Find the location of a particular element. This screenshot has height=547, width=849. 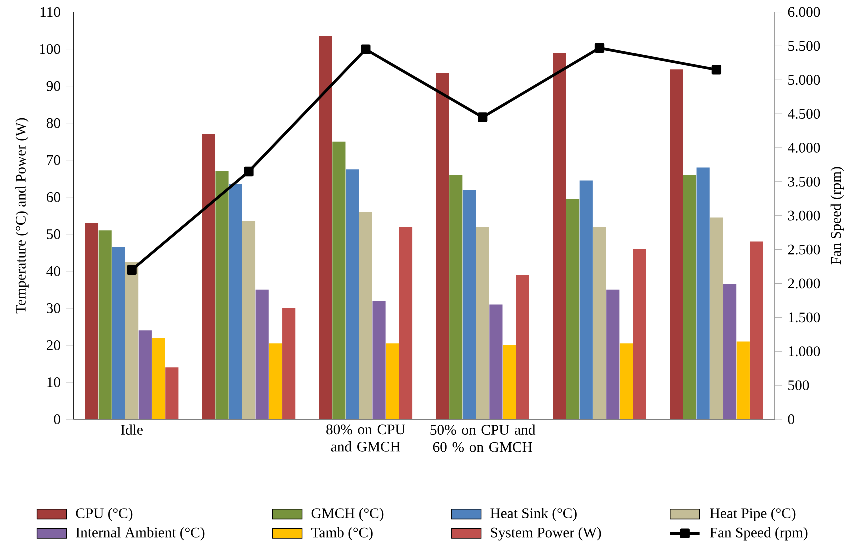

y2-tick-label: 500 is located at coordinates (799, 385).